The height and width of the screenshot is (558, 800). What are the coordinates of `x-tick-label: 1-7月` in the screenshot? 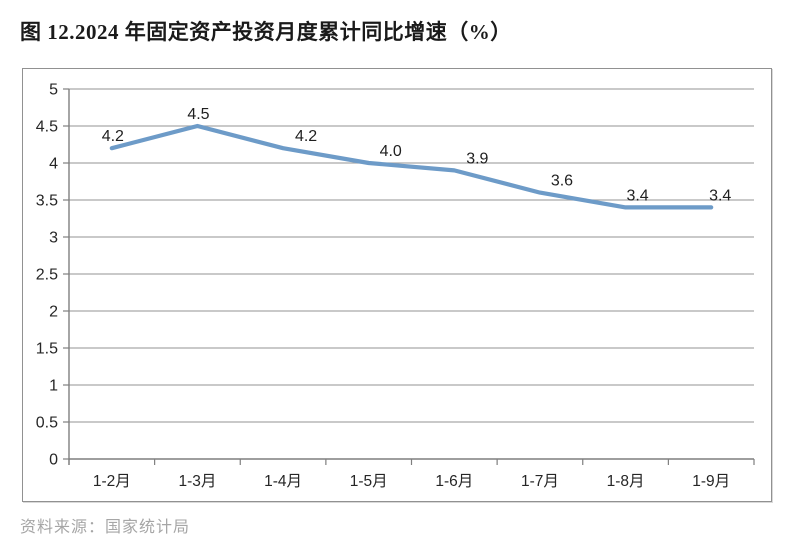 It's located at (540, 481).